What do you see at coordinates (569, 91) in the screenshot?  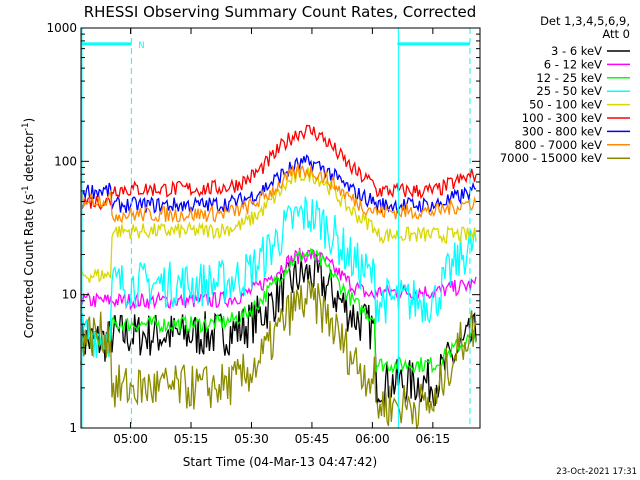 I see `legend-label: 25 - 50 keV` at bounding box center [569, 91].